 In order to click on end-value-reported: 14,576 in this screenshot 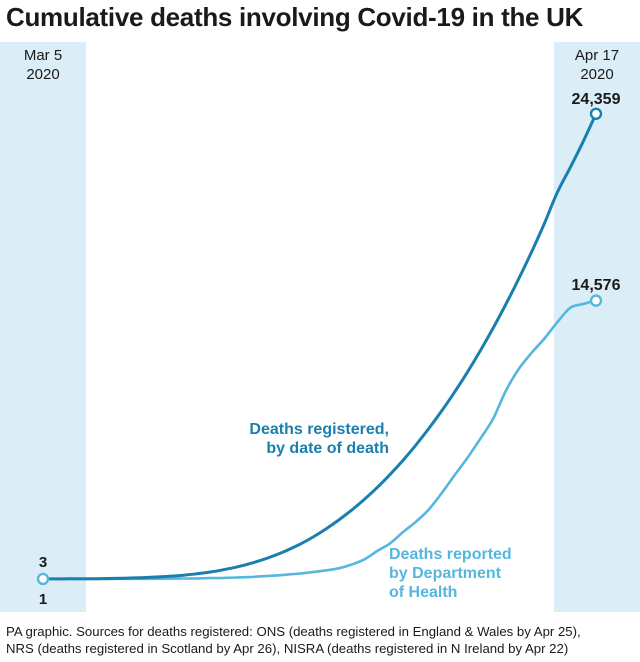, I will do `click(596, 285)`.